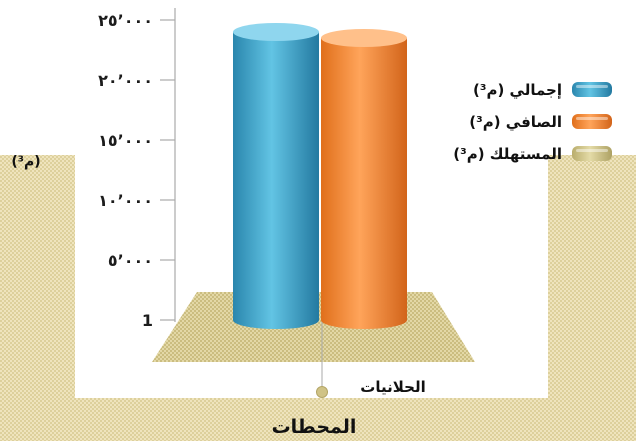 The height and width of the screenshot is (441, 636). What do you see at coordinates (592, 89) in the screenshot?
I see `legend-swatch-total` at bounding box center [592, 89].